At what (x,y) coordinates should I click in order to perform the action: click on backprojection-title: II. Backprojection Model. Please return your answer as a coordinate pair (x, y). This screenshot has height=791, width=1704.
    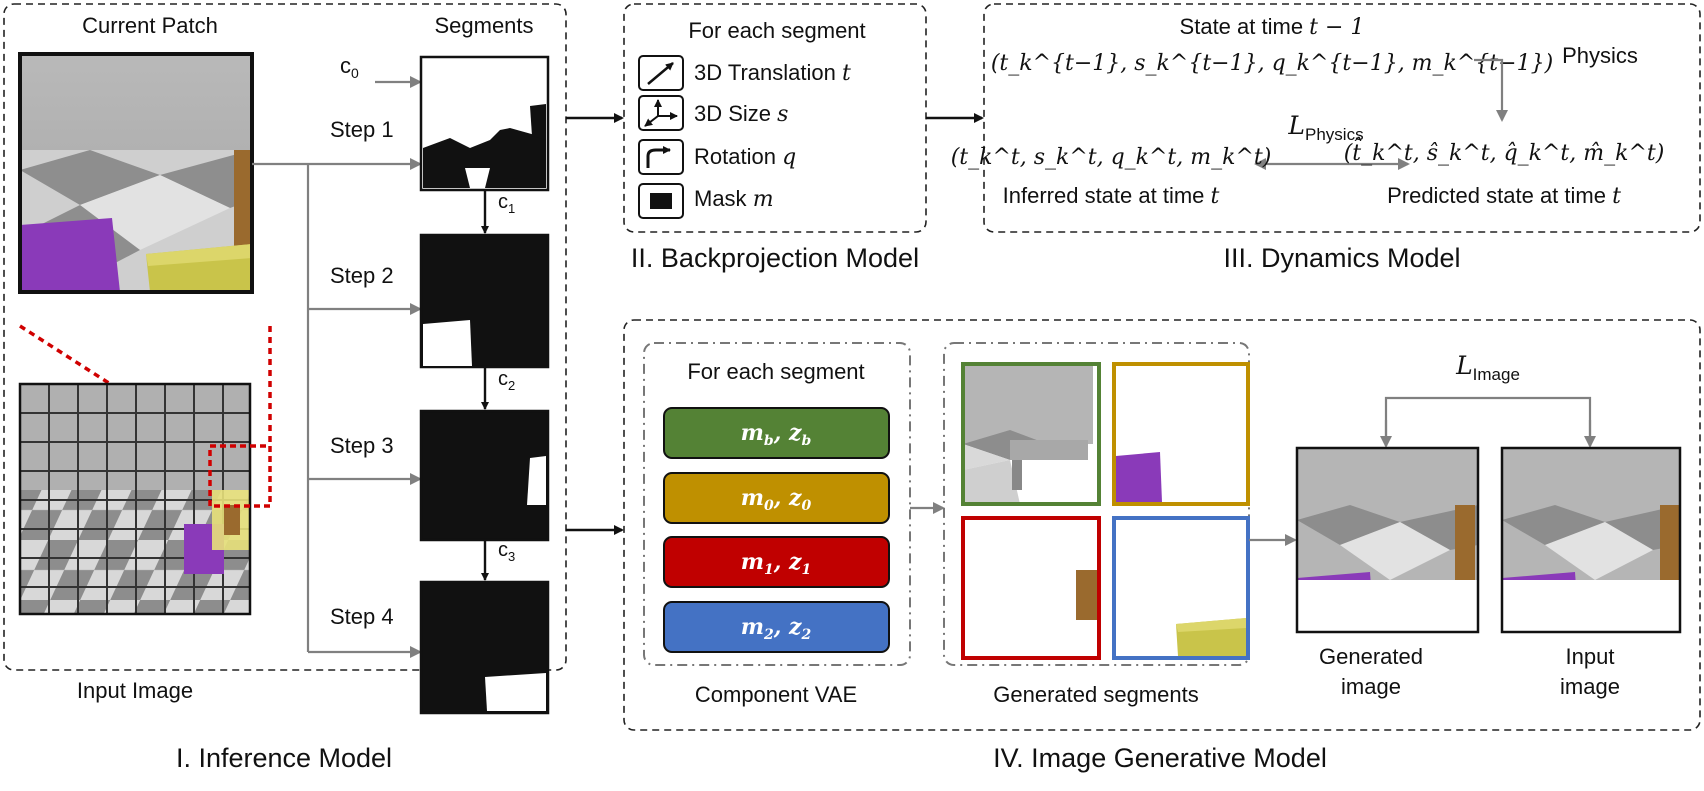
    Looking at the image, I should click on (775, 258).